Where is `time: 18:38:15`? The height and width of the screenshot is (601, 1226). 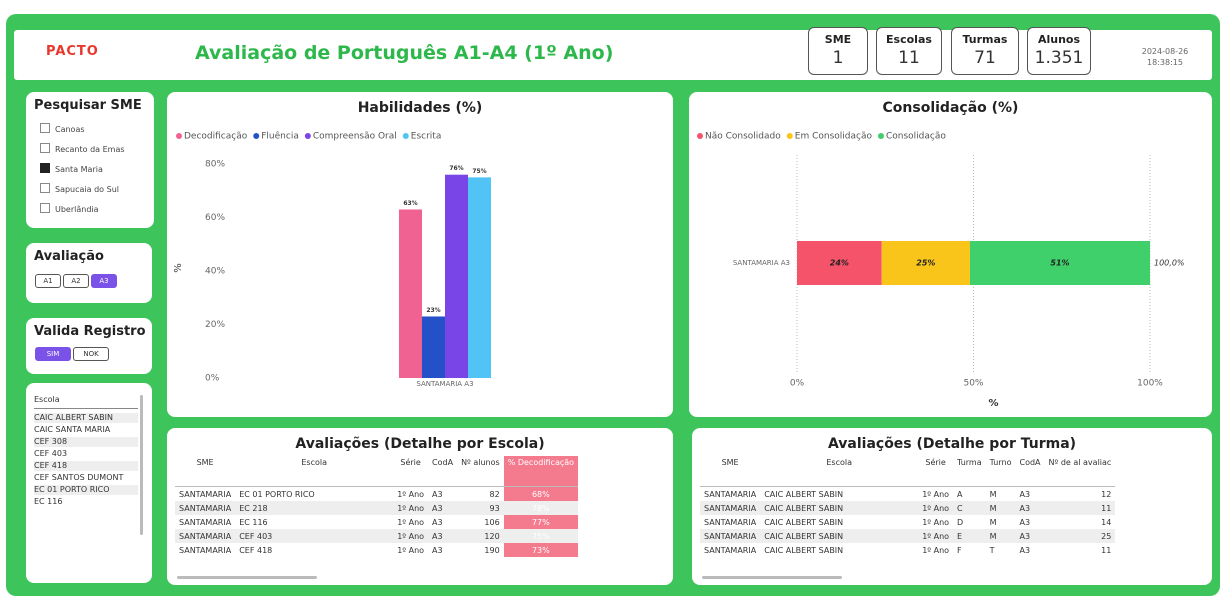
time: 18:38:15 is located at coordinates (1165, 62).